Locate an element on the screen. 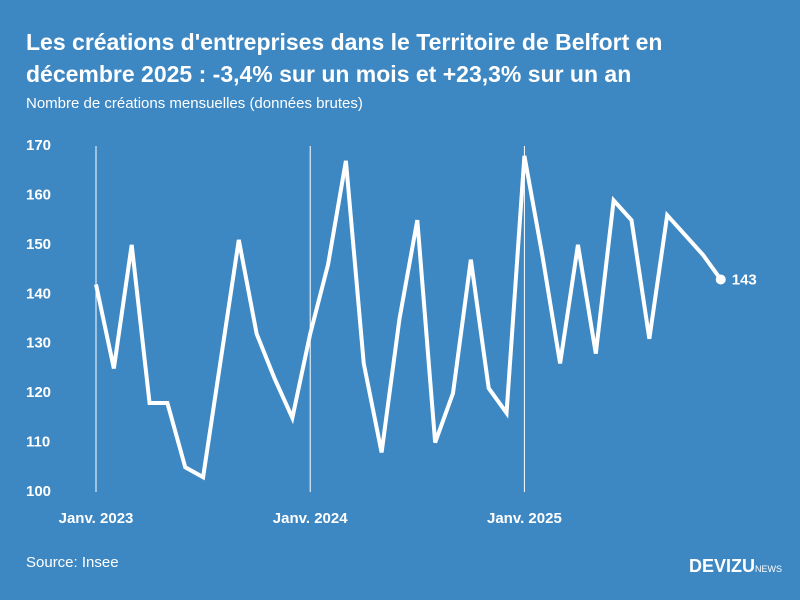 The width and height of the screenshot is (800, 600). value-label: 143 is located at coordinates (744, 279).